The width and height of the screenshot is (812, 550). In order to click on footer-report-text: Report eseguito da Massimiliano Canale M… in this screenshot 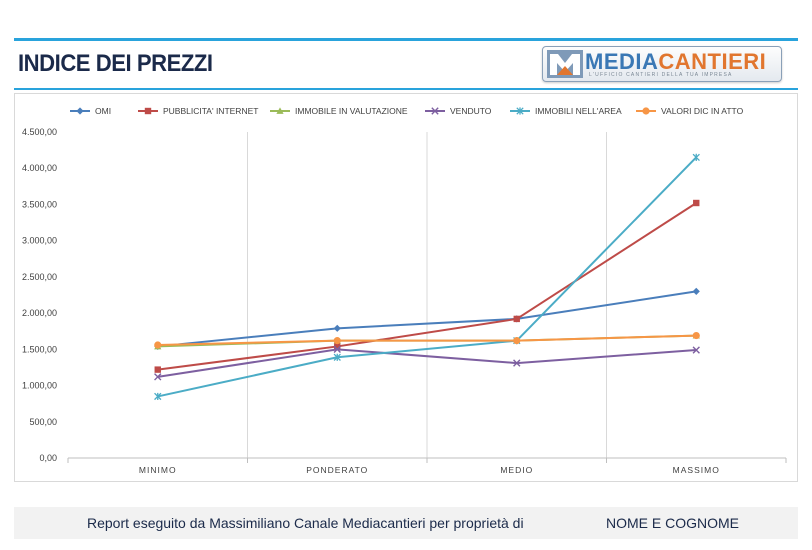, I will do `click(305, 523)`.